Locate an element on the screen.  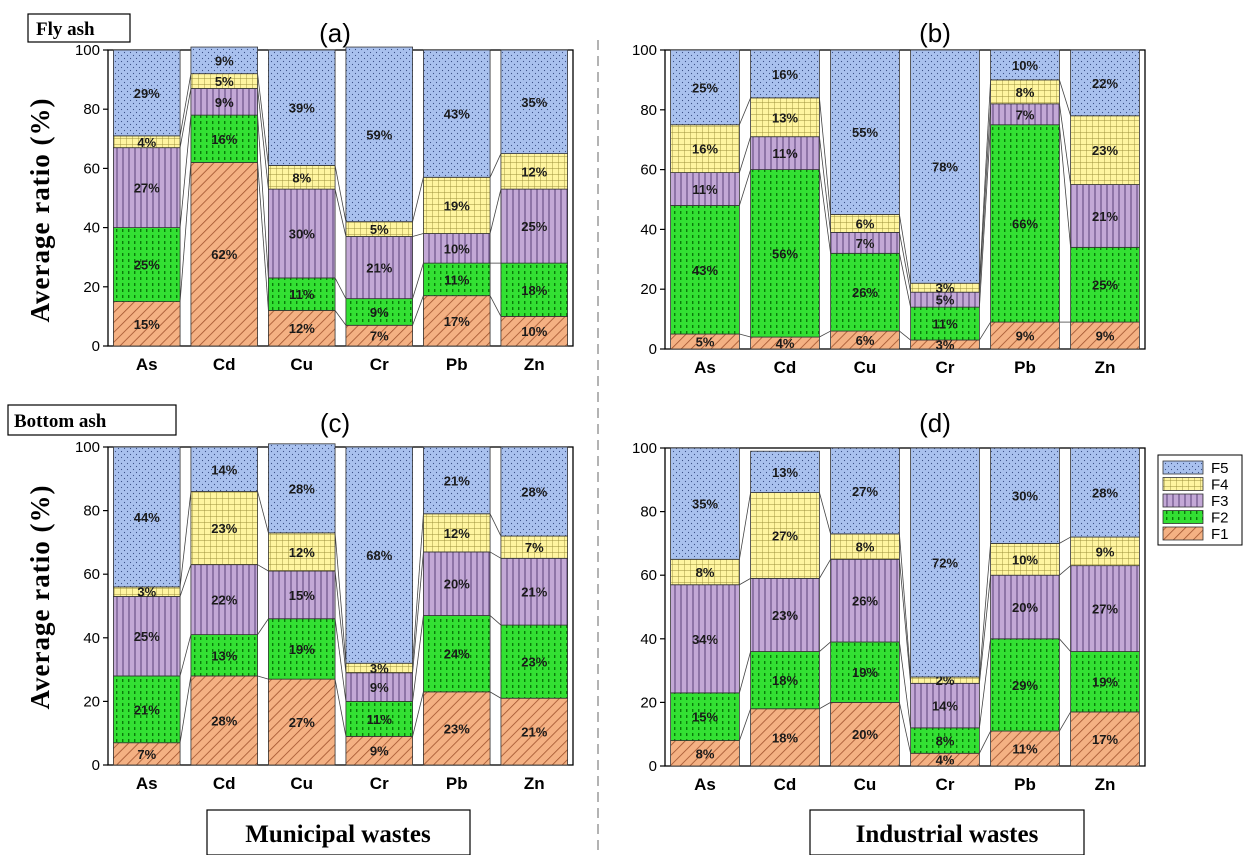
x-tick-label: Pb is located at coordinates (457, 783).